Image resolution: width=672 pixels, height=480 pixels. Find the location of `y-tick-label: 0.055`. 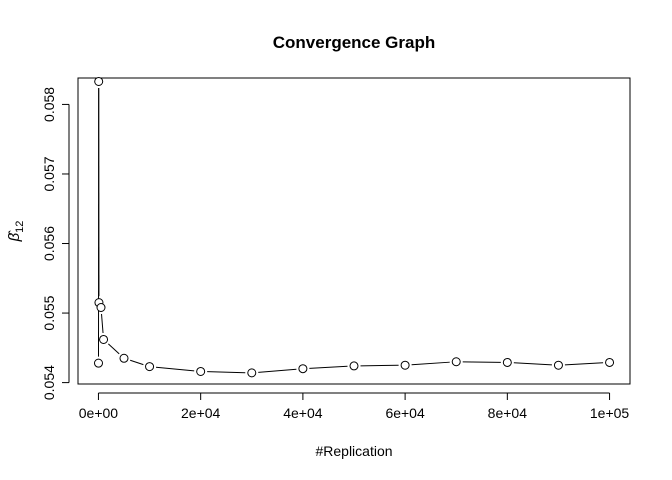

y-tick-label: 0.055 is located at coordinates (49, 312).